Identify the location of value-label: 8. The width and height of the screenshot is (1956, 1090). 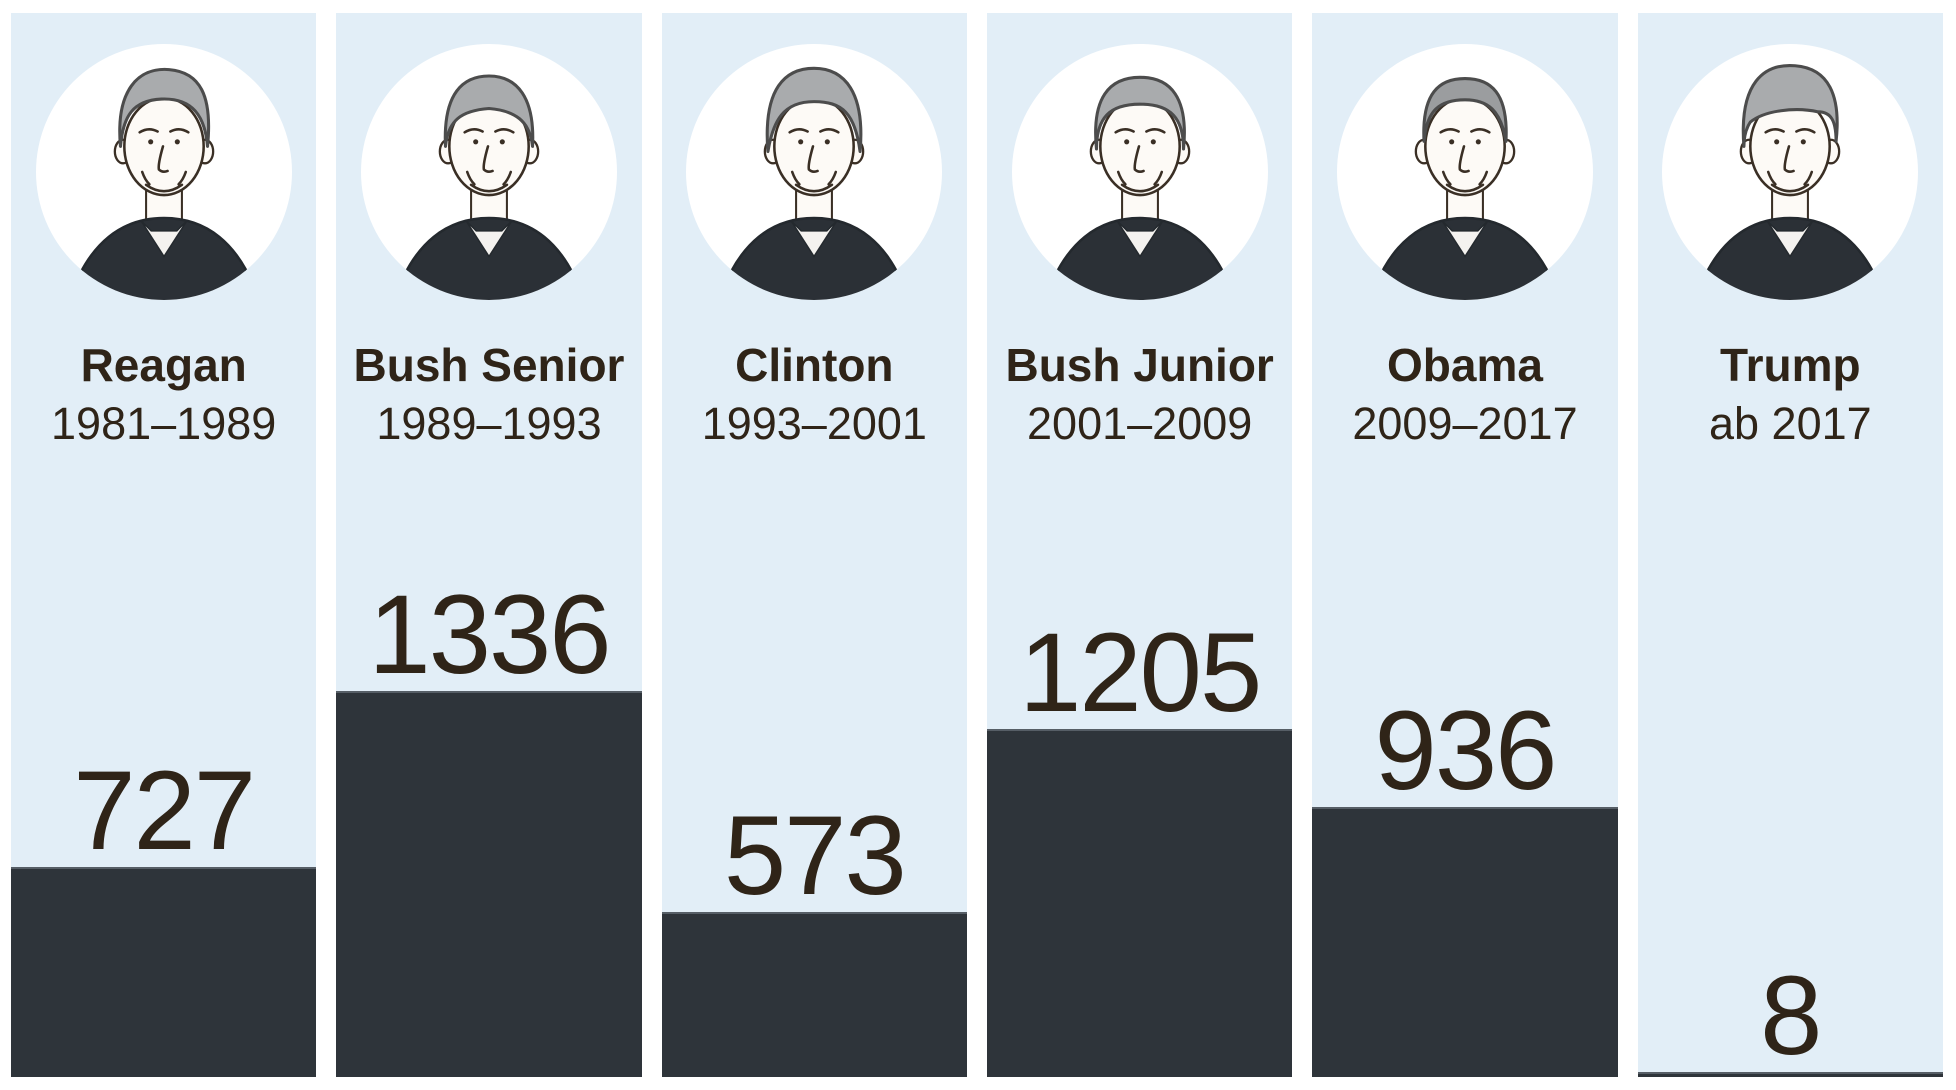
(1791, 1015).